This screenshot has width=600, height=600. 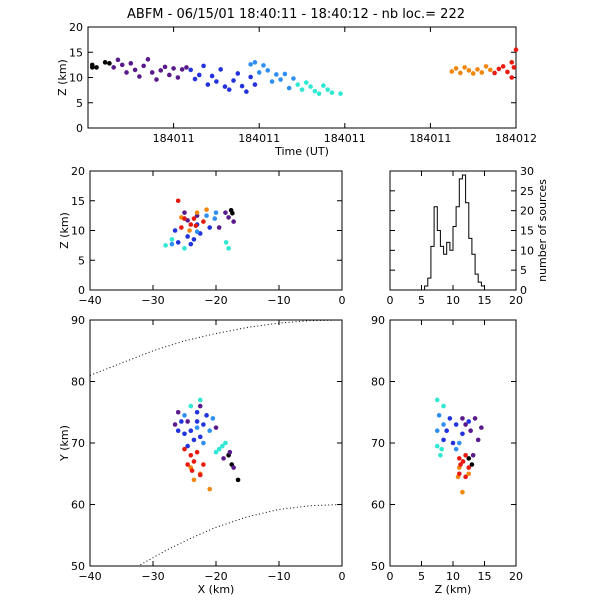 What do you see at coordinates (485, 576) in the screenshot?
I see `x-tick-label: 15` at bounding box center [485, 576].